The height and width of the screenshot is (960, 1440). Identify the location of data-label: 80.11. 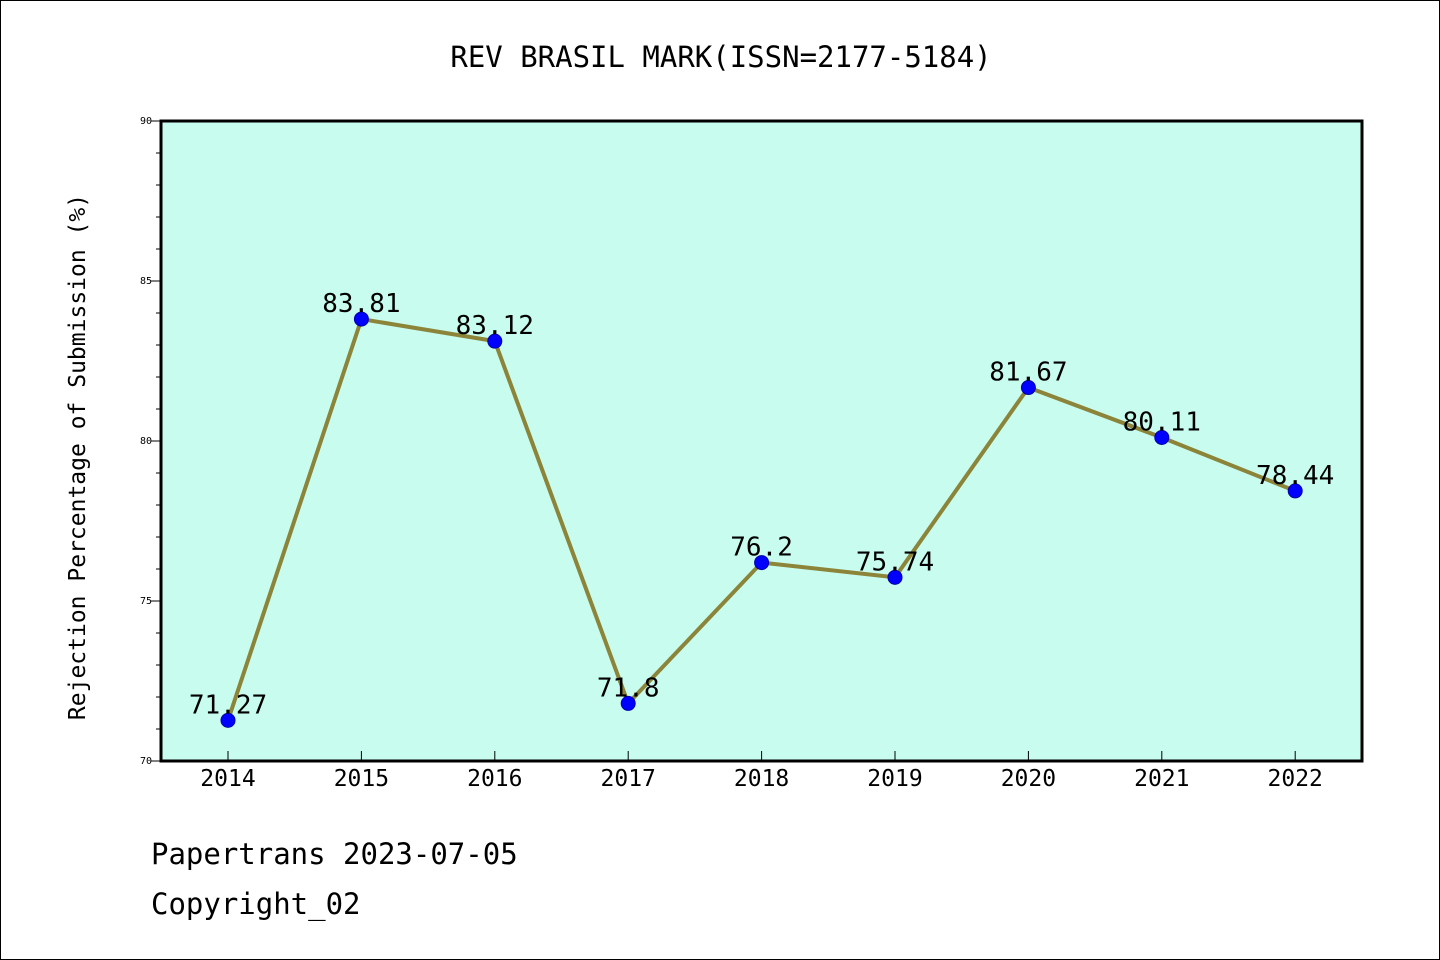
(1162, 422).